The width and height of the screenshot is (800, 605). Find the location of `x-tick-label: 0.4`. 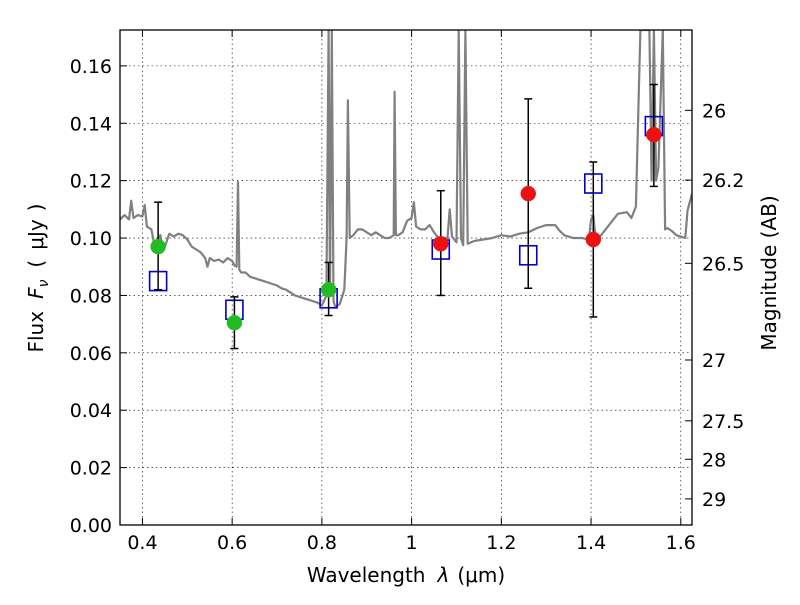

x-tick-label: 0.4 is located at coordinates (142, 543).